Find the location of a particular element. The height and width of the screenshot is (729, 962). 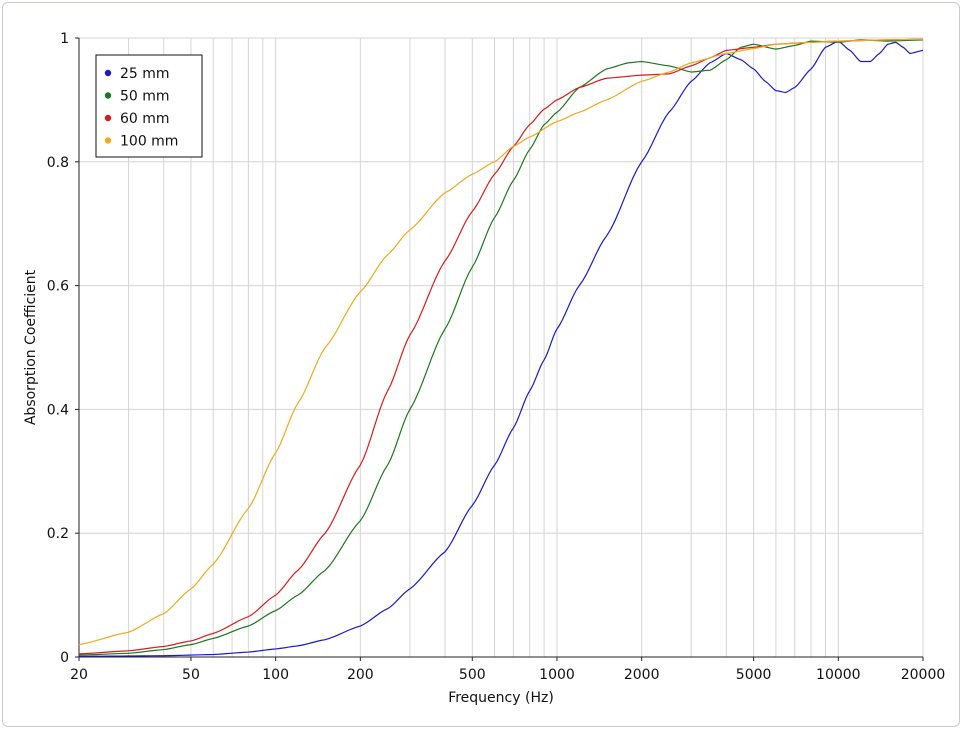

legend: 25 mm 50 mm 60 mm 100 mm is located at coordinates (149, 106).